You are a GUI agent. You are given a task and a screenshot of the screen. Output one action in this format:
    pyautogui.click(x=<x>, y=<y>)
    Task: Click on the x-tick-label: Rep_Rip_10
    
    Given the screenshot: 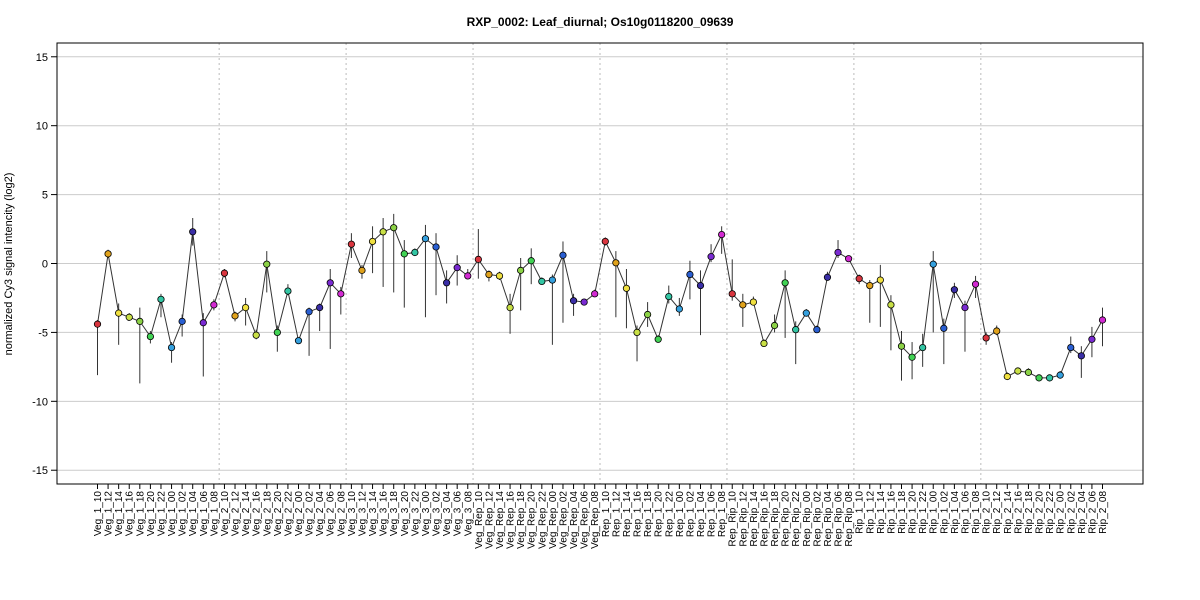 What is the action you would take?
    pyautogui.click(x=733, y=519)
    